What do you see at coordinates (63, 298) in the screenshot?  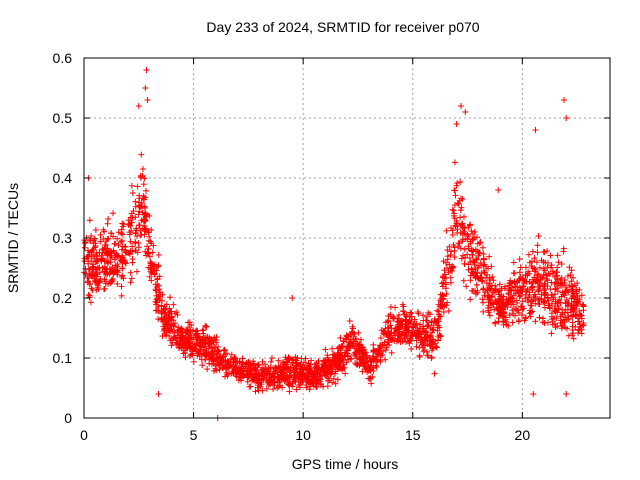 I see `y-tick-label: 0.2` at bounding box center [63, 298].